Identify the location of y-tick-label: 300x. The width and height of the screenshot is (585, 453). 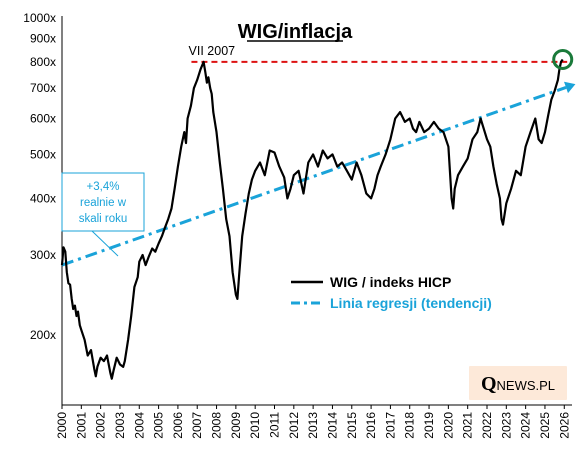
(43, 255).